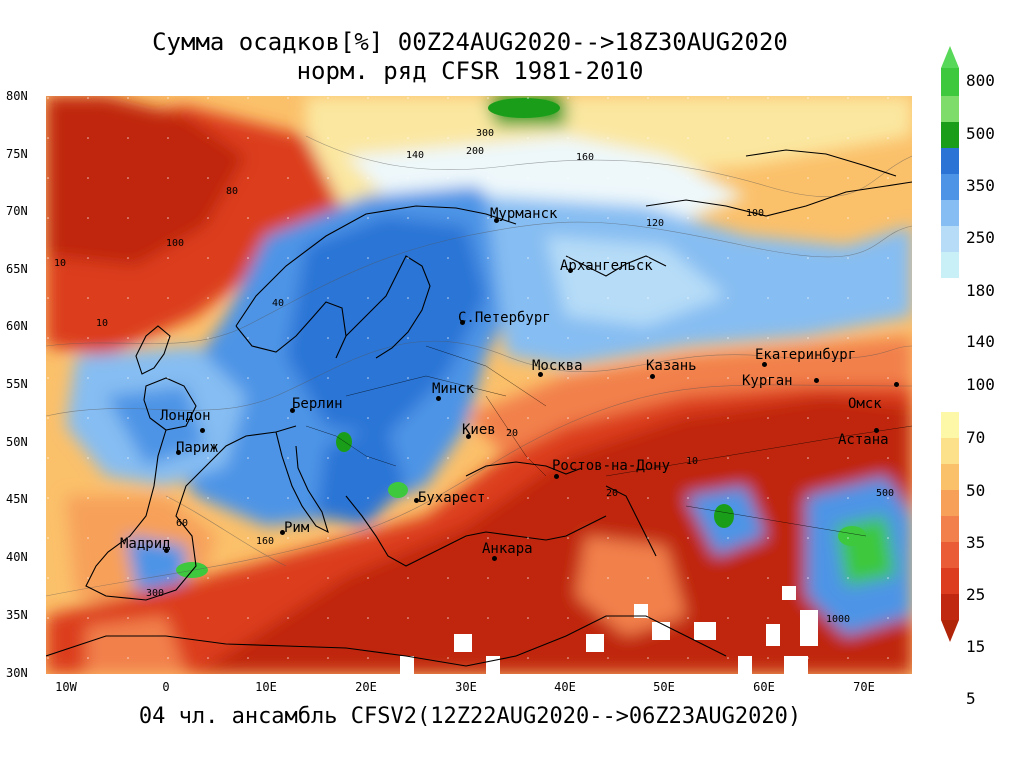 This screenshot has width=1024, height=768. Describe the element at coordinates (976, 490) in the screenshot. I see `colorbar-label: 50` at that location.